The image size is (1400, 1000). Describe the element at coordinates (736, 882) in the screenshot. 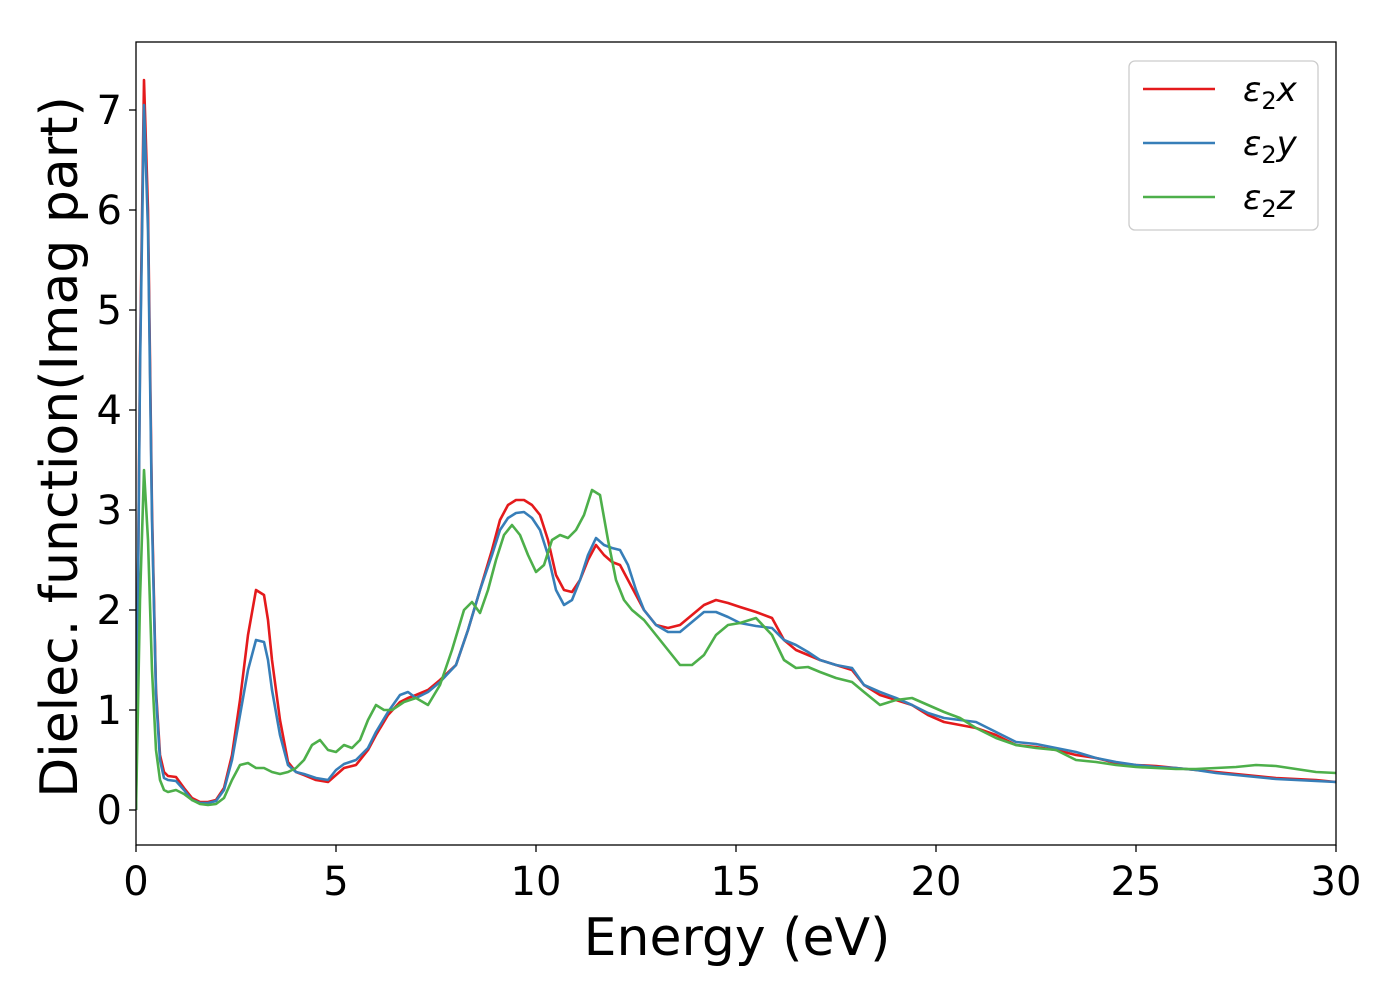

I see `x-tick-label: 15` at that location.